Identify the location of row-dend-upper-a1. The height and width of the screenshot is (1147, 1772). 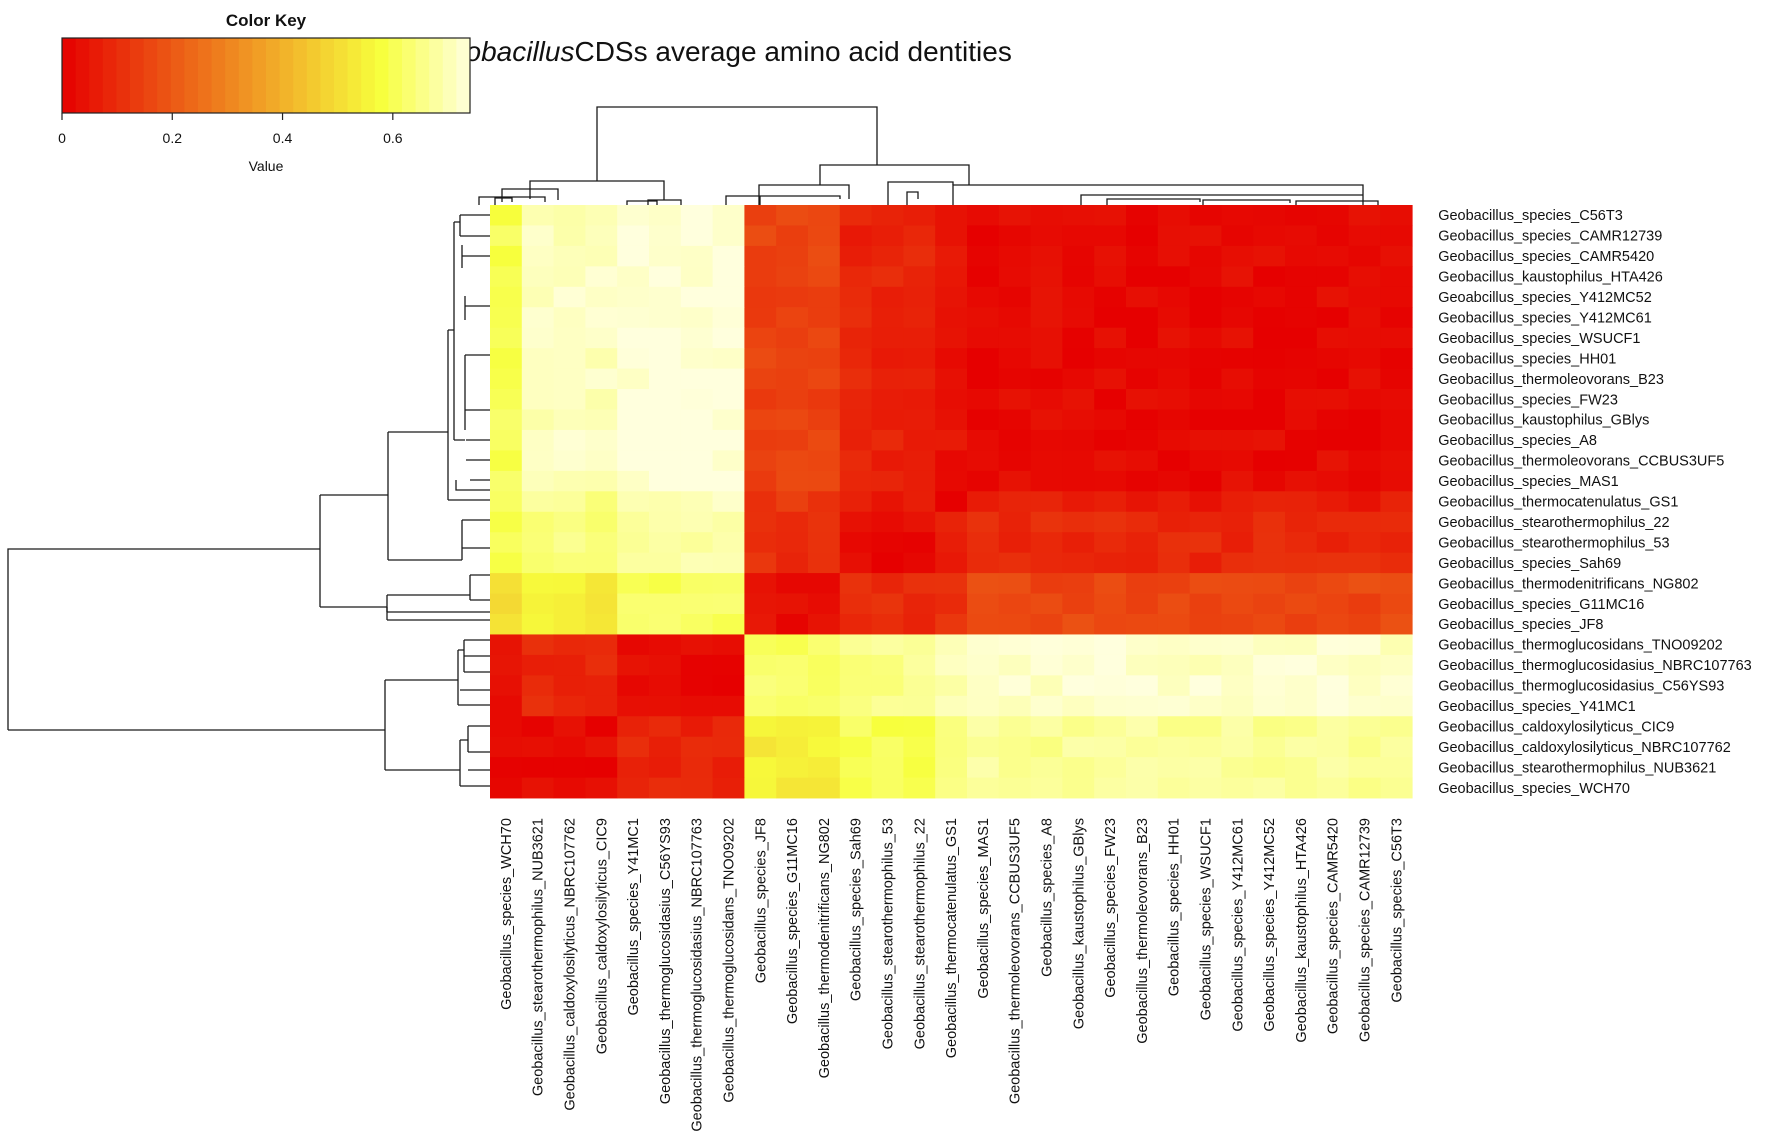
(458, 415).